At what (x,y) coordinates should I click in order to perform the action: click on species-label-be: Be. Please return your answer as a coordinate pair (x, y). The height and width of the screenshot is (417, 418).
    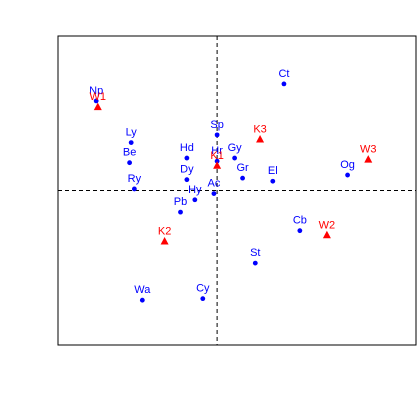
    Looking at the image, I should click on (129, 153).